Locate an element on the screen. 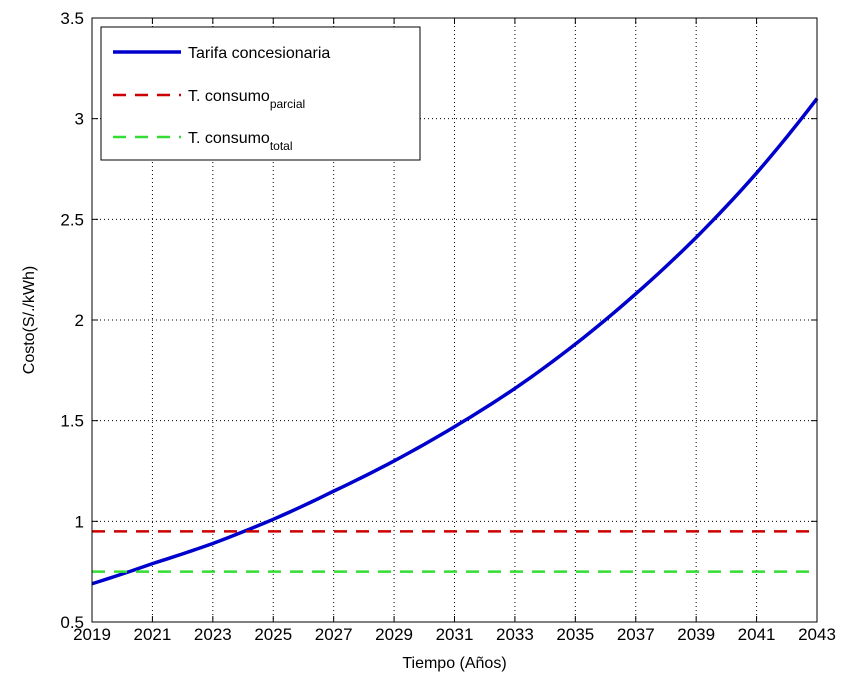 The height and width of the screenshot is (681, 845). y-axis-label: Costo(S/./kWh) is located at coordinates (29, 320).